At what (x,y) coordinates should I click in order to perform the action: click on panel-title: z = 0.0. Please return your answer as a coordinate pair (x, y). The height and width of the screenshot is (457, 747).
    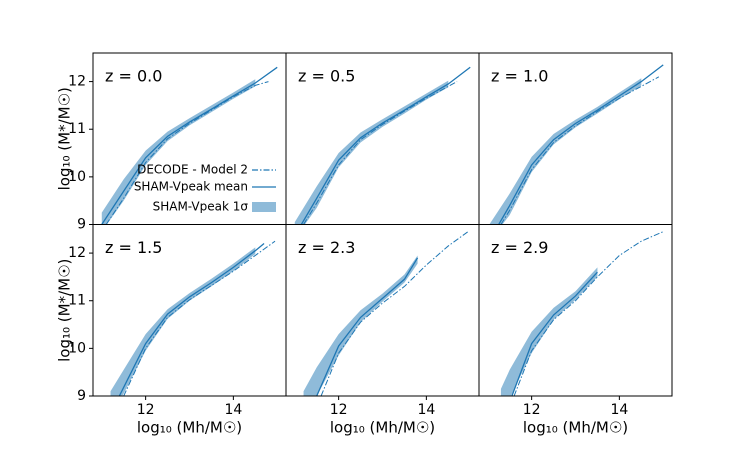
    Looking at the image, I should click on (133, 76).